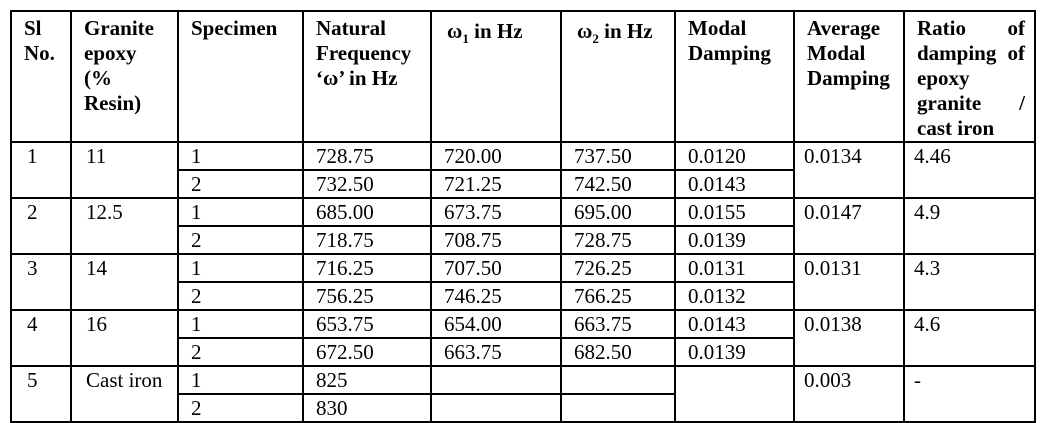 This screenshot has height=423, width=1053. What do you see at coordinates (496, 76) in the screenshot?
I see `header-omega1: ω1 in Hz` at bounding box center [496, 76].